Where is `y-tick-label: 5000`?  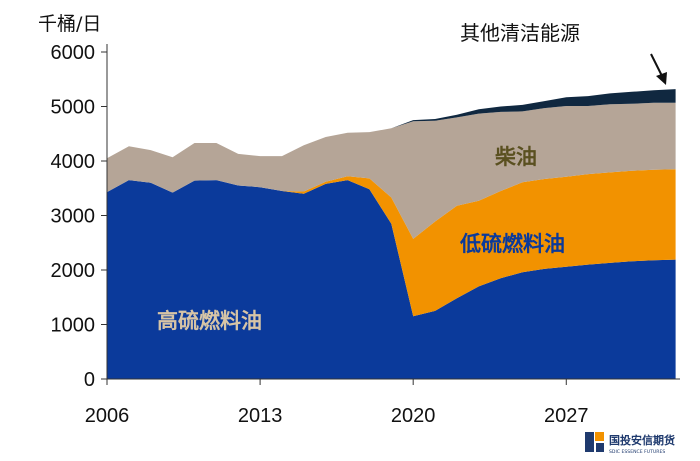 y-tick-label: 5000 is located at coordinates (73, 108).